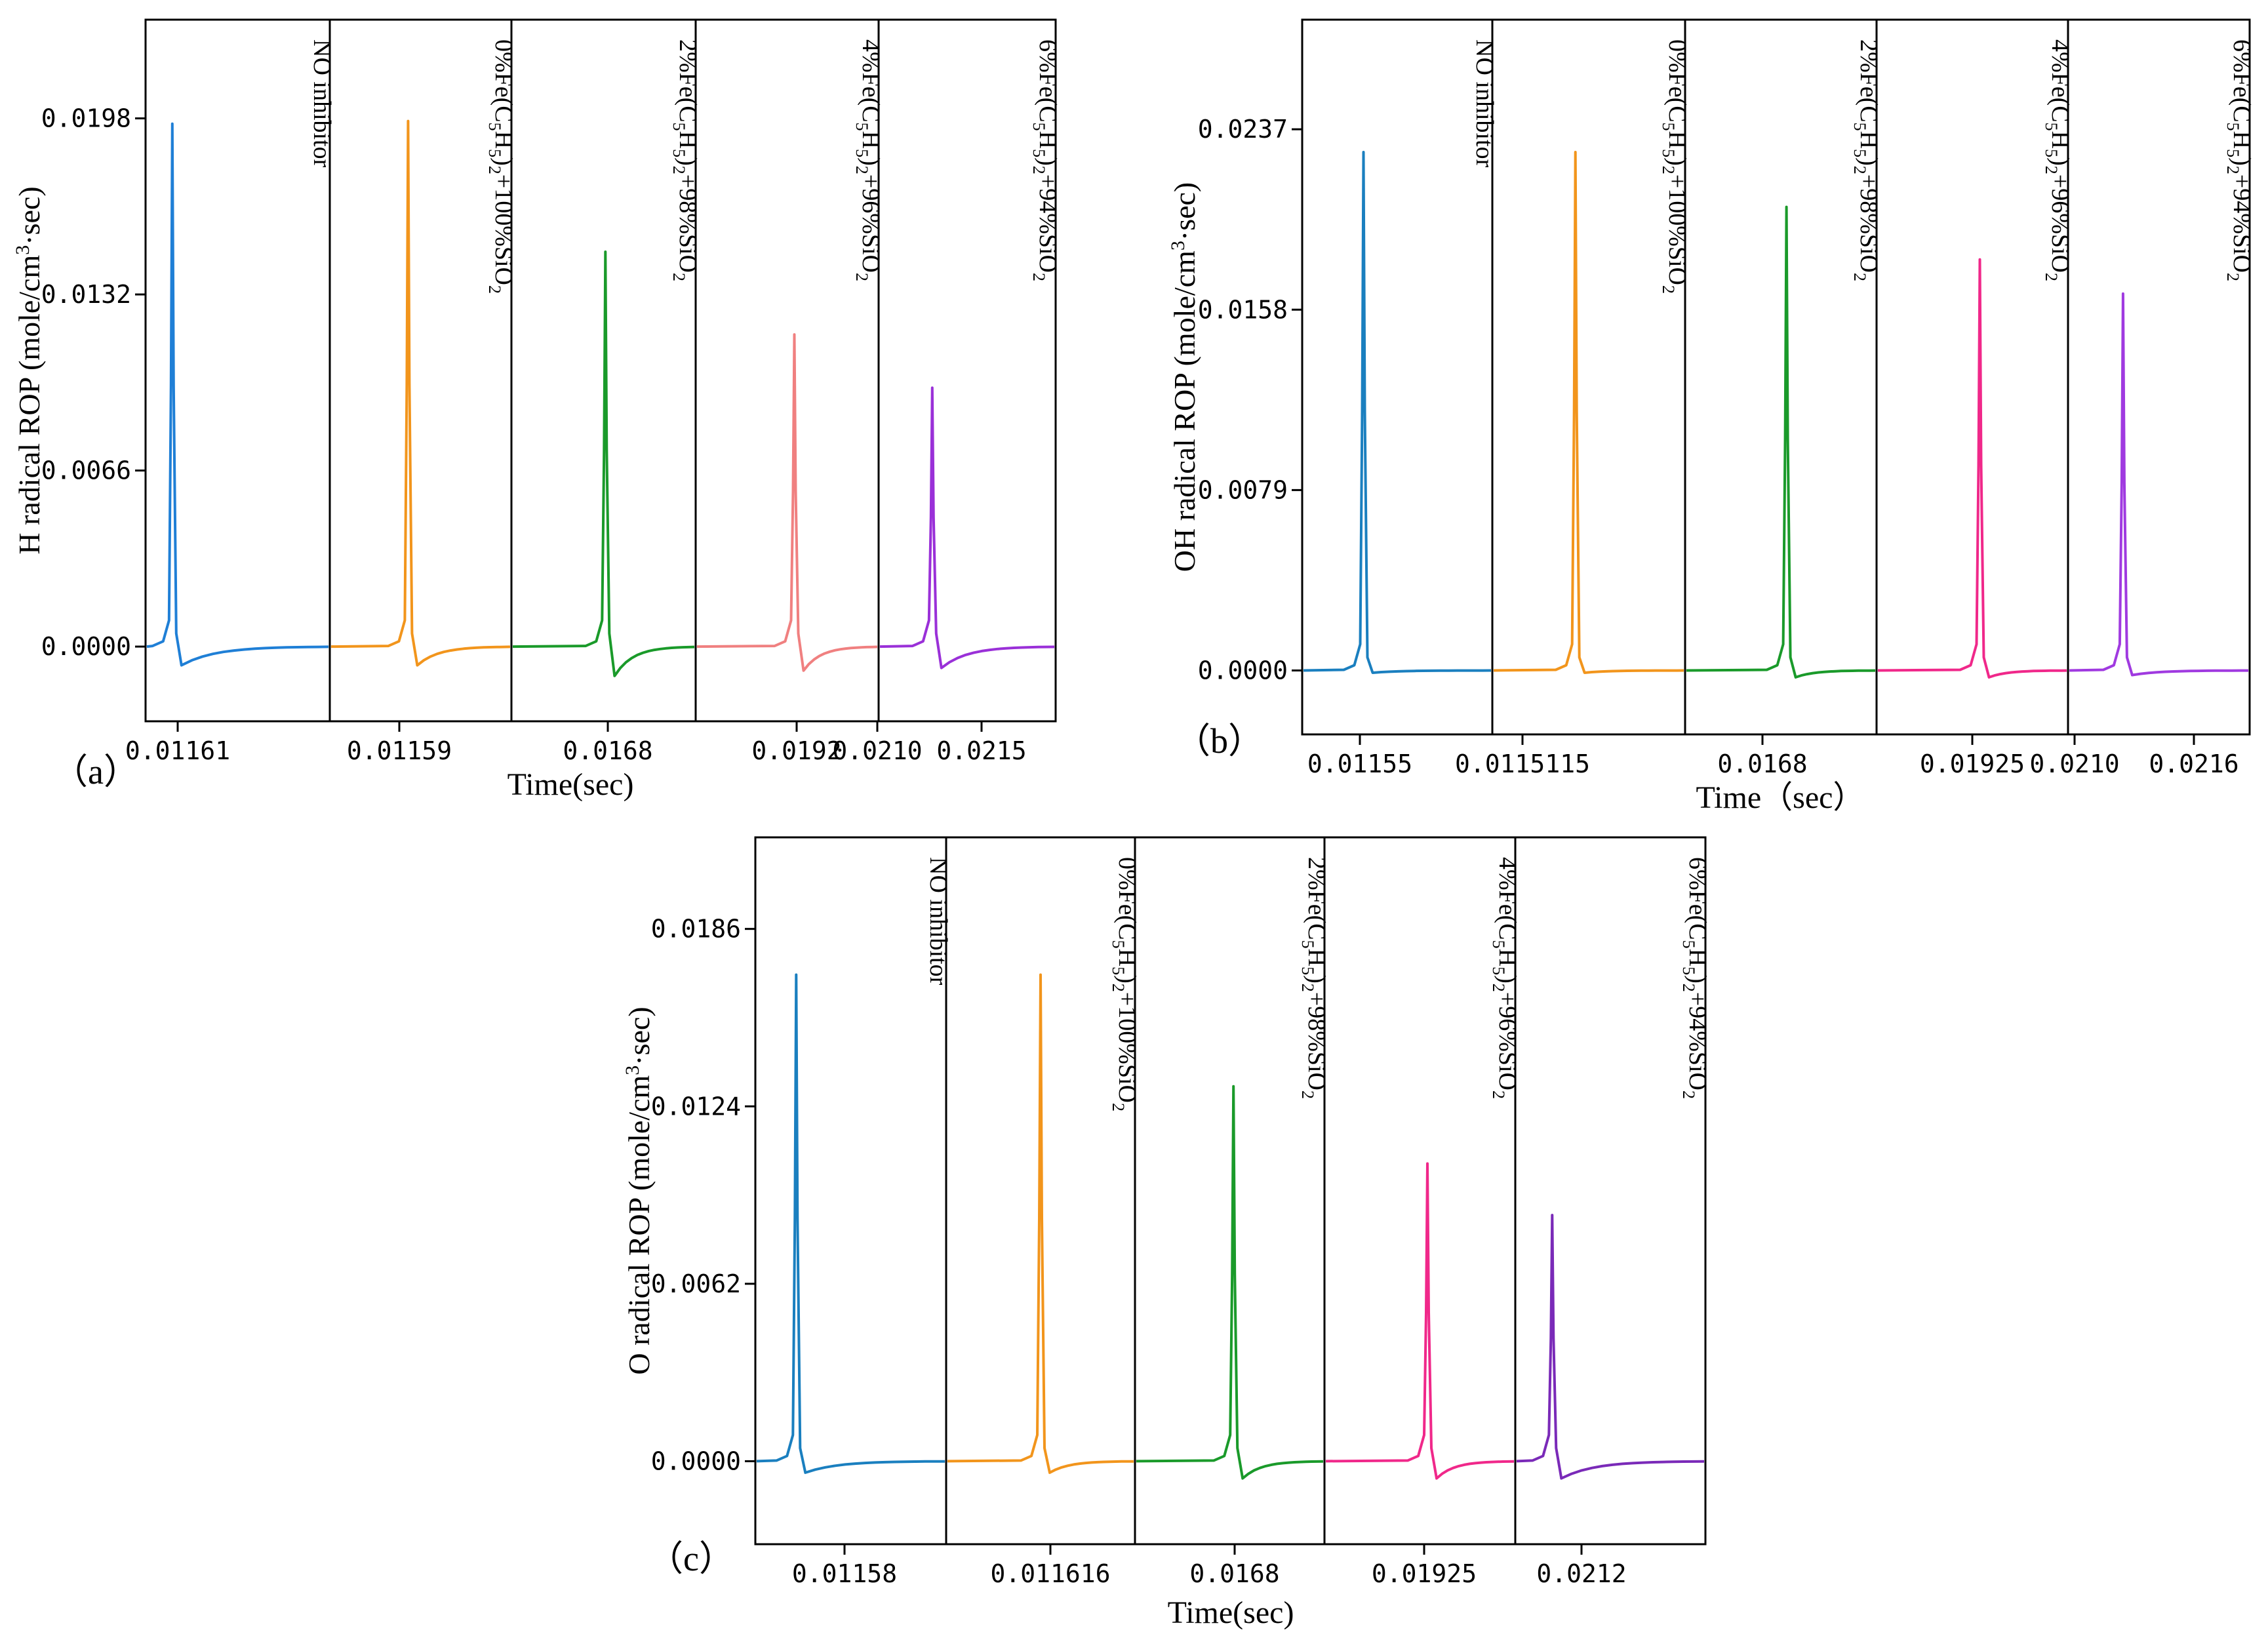  I want to click on x-tick-label: 0.01161, so click(177, 750).